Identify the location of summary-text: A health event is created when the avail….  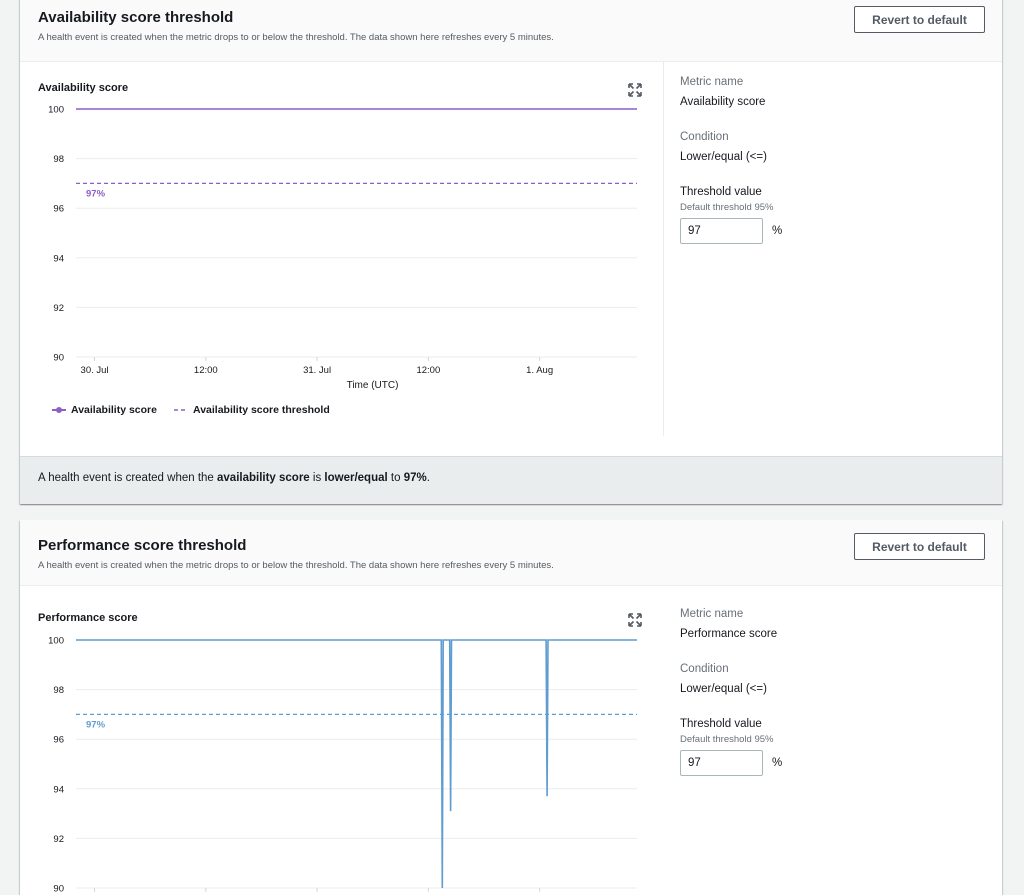
(234, 478).